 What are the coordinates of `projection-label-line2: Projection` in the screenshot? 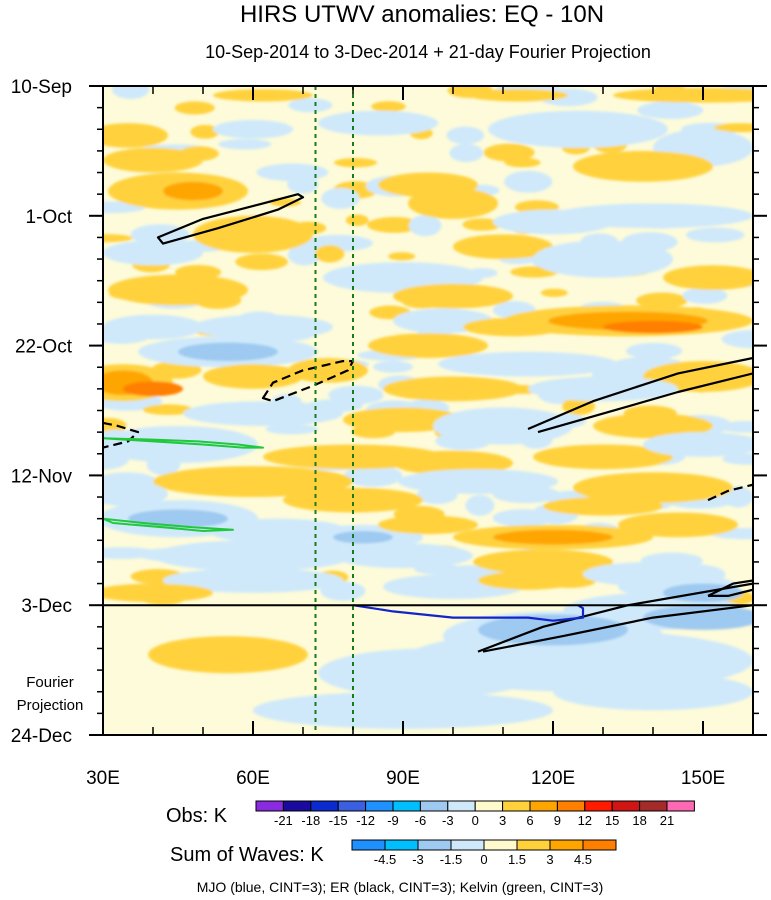 It's located at (50, 705).